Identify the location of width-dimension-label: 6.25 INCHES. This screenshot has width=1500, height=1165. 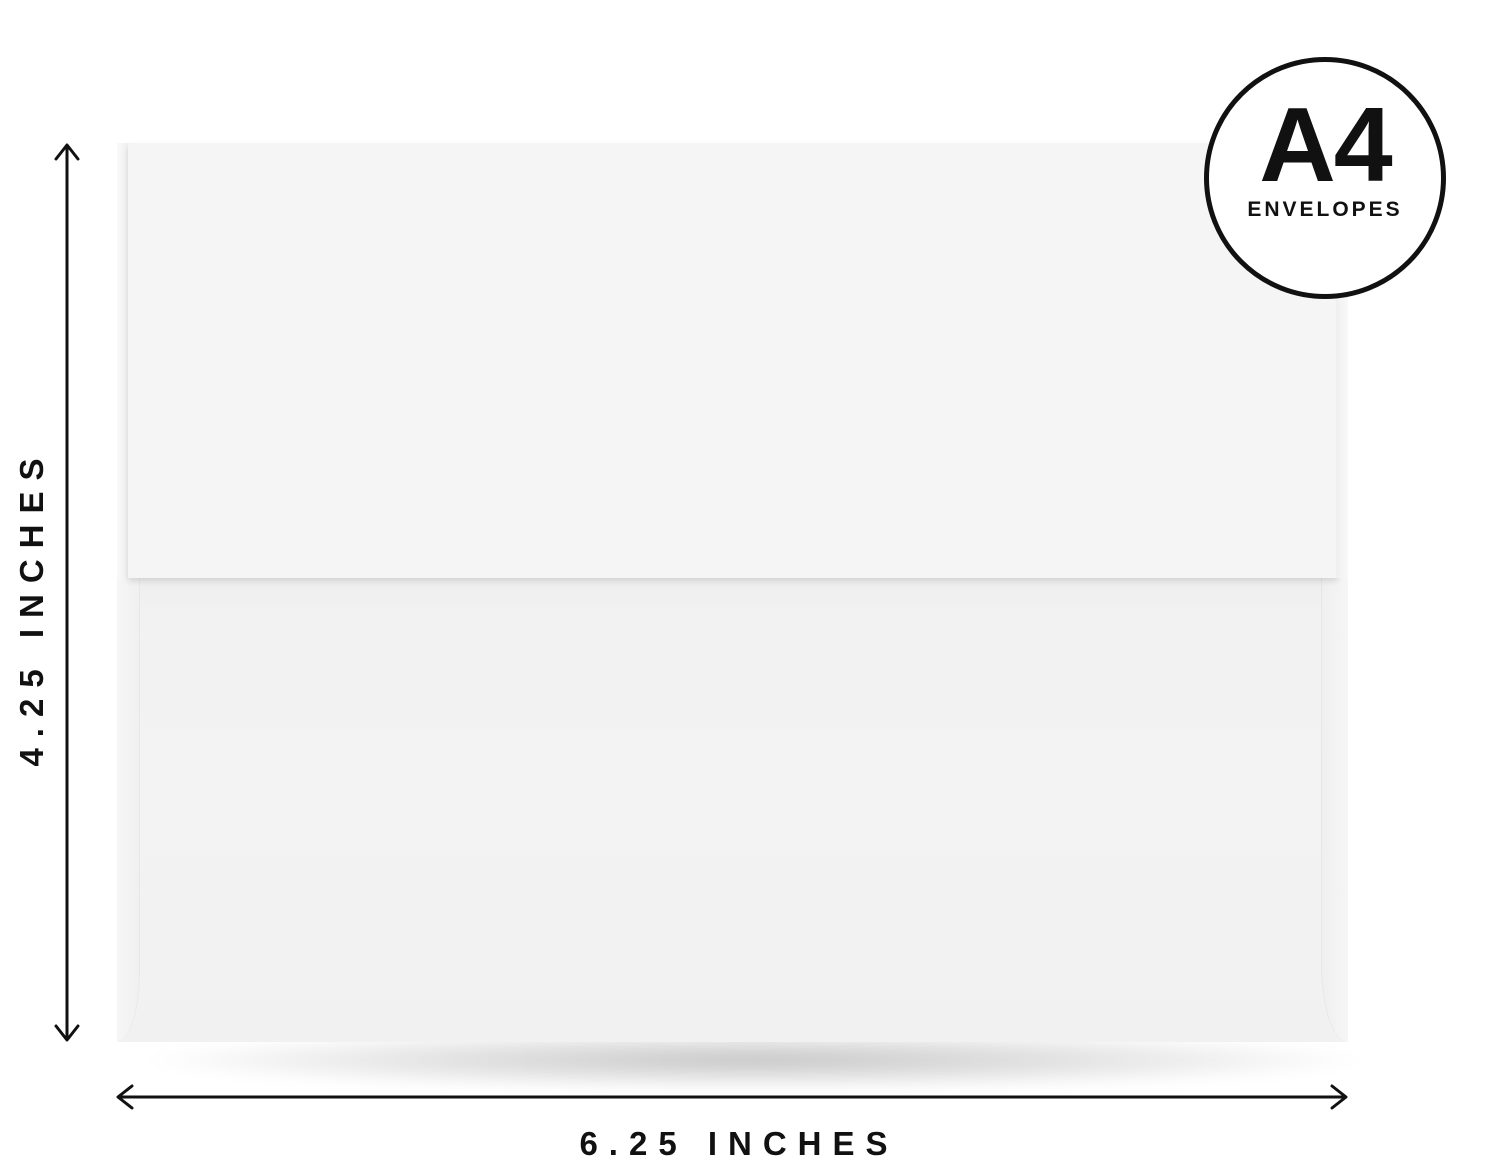
(739, 1143).